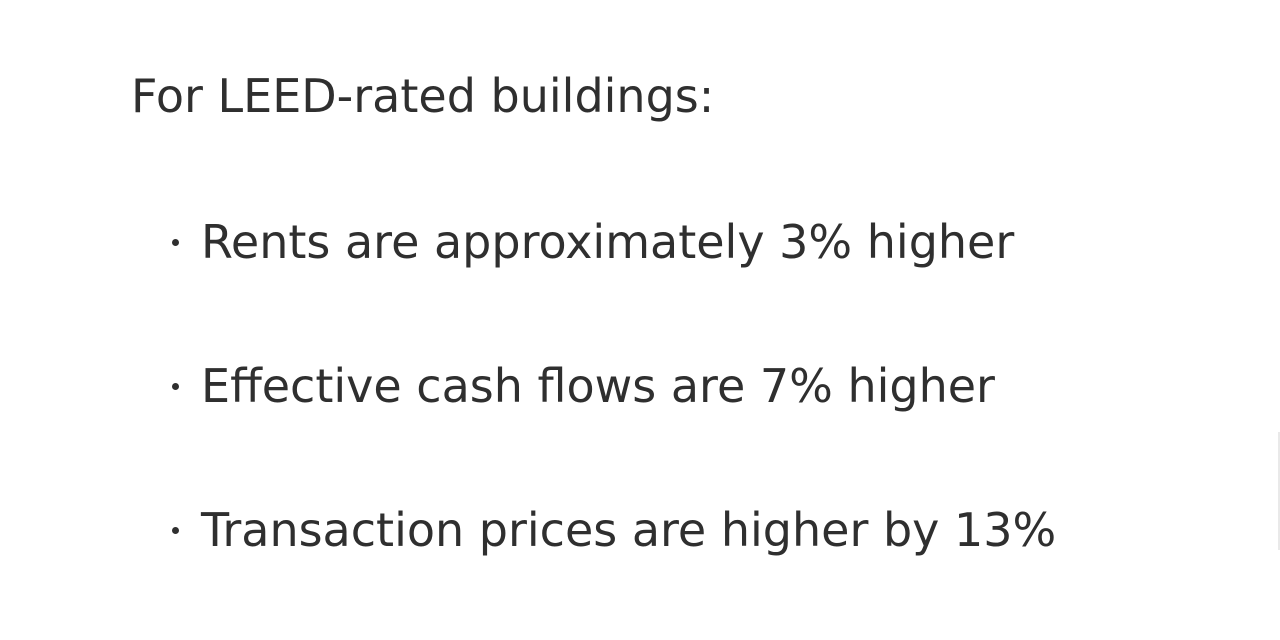 This screenshot has height=640, width=1280. Describe the element at coordinates (1279, 491) in the screenshot. I see `edge-divider` at that location.